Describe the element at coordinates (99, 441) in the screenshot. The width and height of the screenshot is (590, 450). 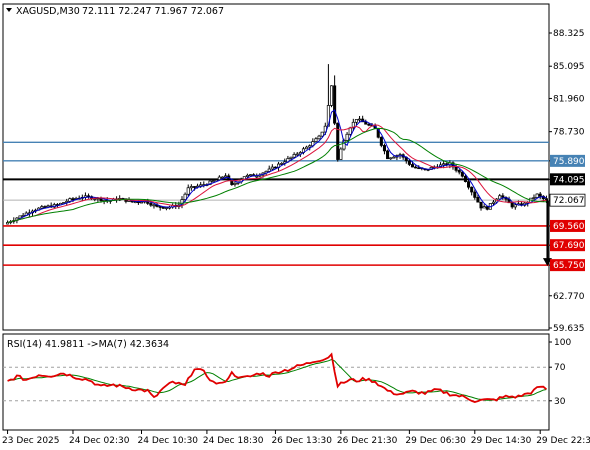
I see `time-axis-label: 24 Dec 02:30` at that location.